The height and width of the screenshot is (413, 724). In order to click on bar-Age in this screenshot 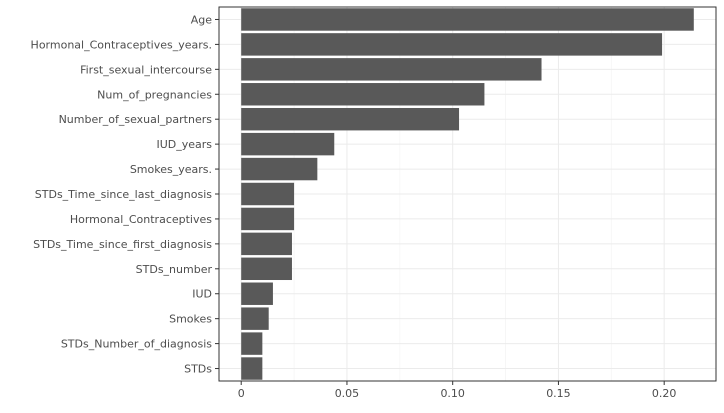, I will do `click(467, 19)`.